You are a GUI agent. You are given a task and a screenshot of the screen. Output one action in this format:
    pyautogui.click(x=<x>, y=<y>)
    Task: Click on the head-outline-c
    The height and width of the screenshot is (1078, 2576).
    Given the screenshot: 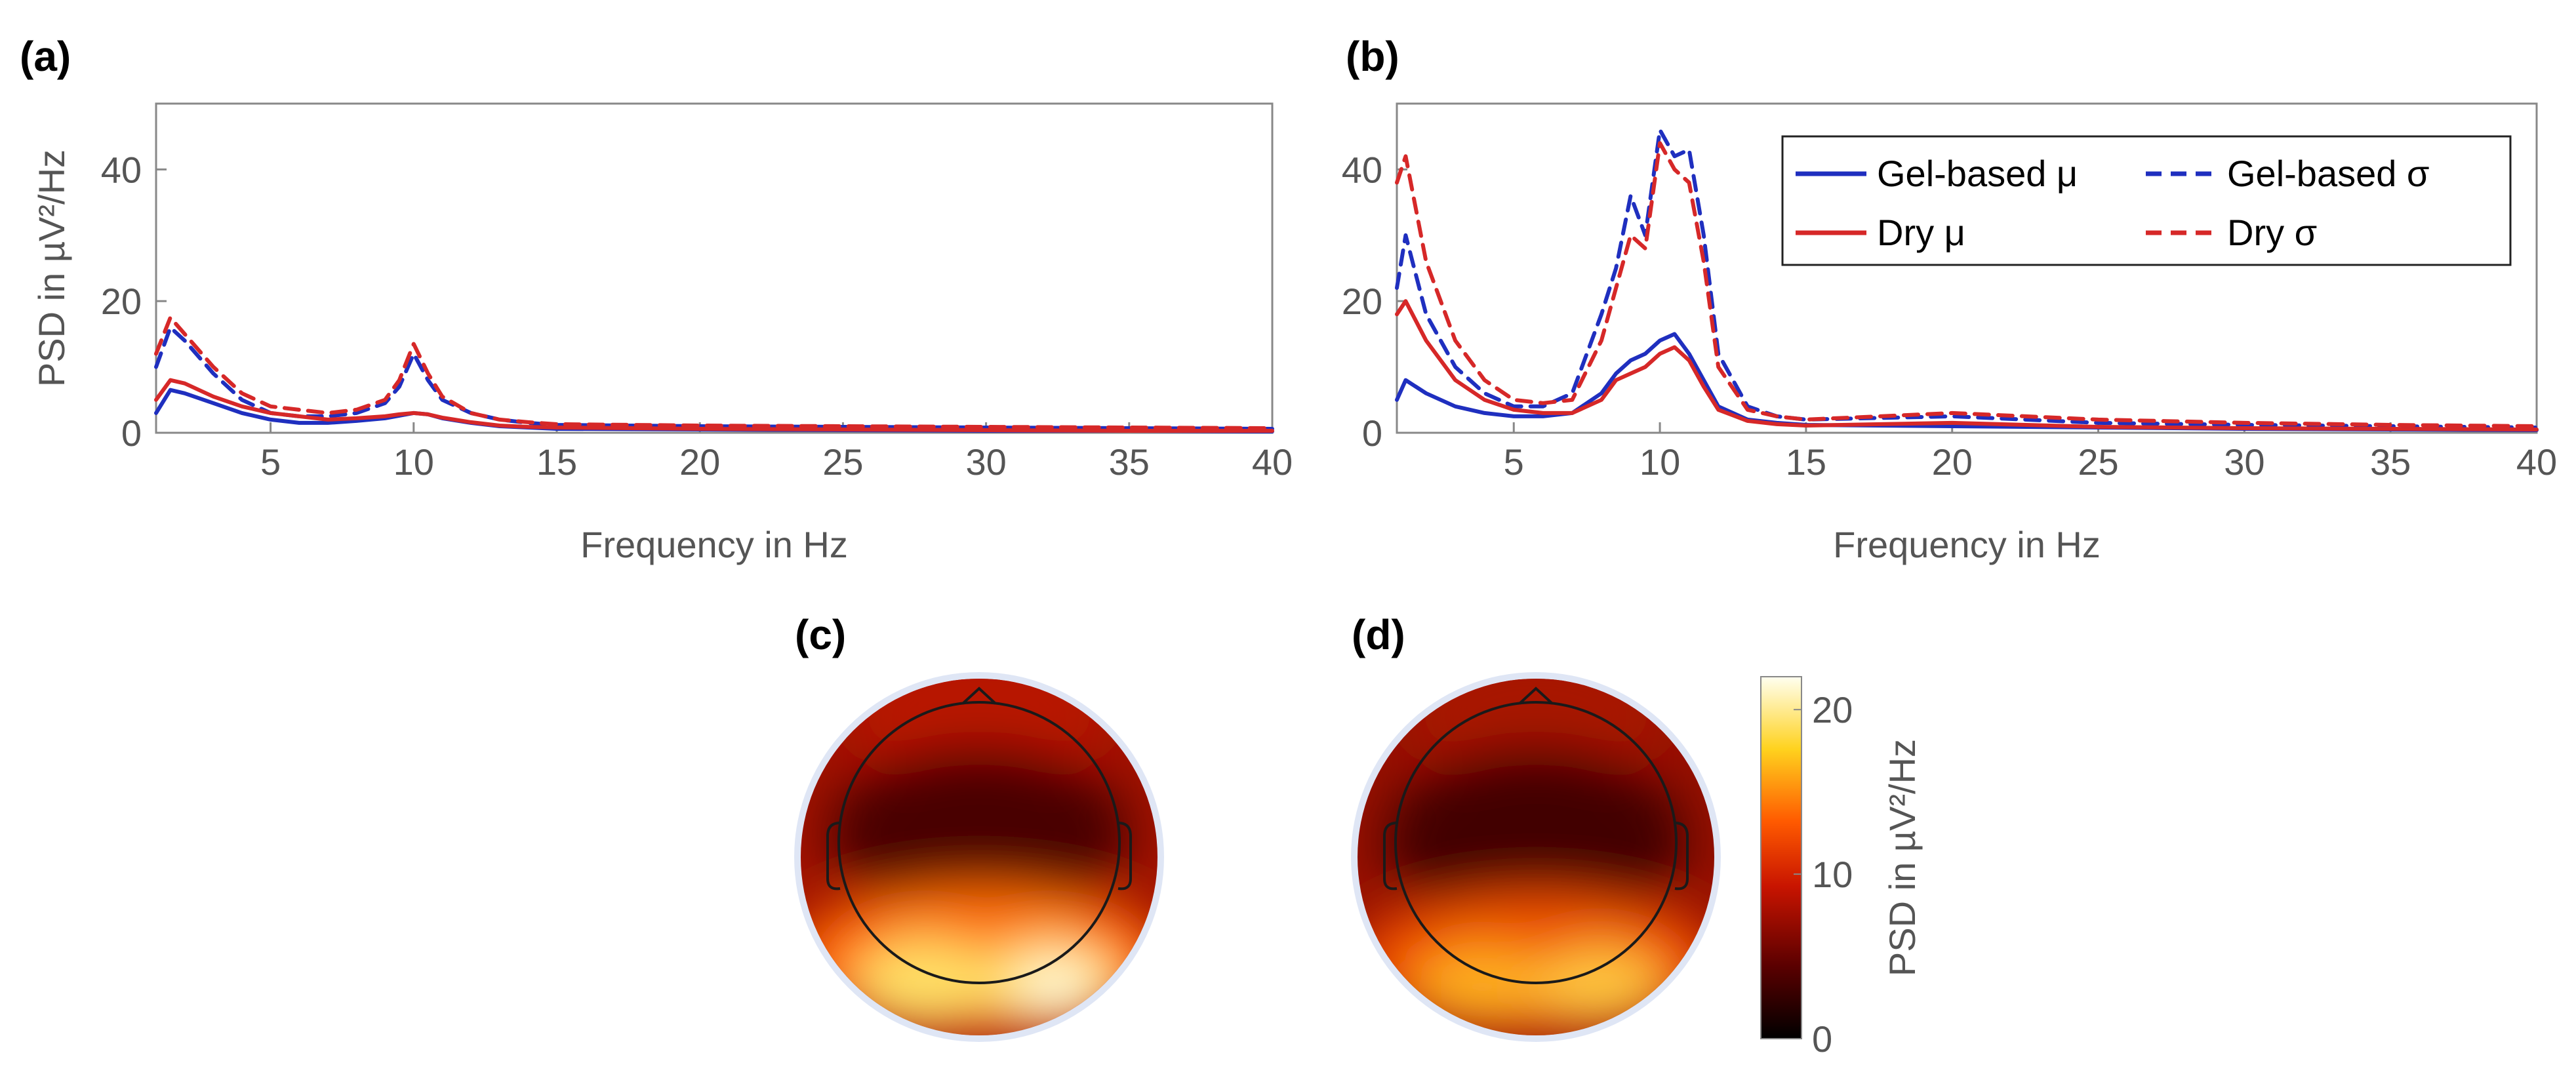 What is the action you would take?
    pyautogui.click(x=979, y=835)
    